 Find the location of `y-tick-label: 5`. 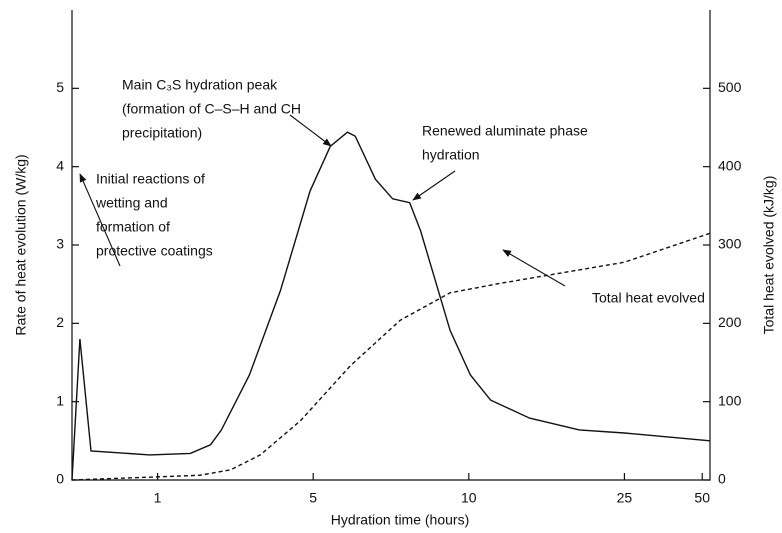

y-tick-label: 5 is located at coordinates (60, 87).